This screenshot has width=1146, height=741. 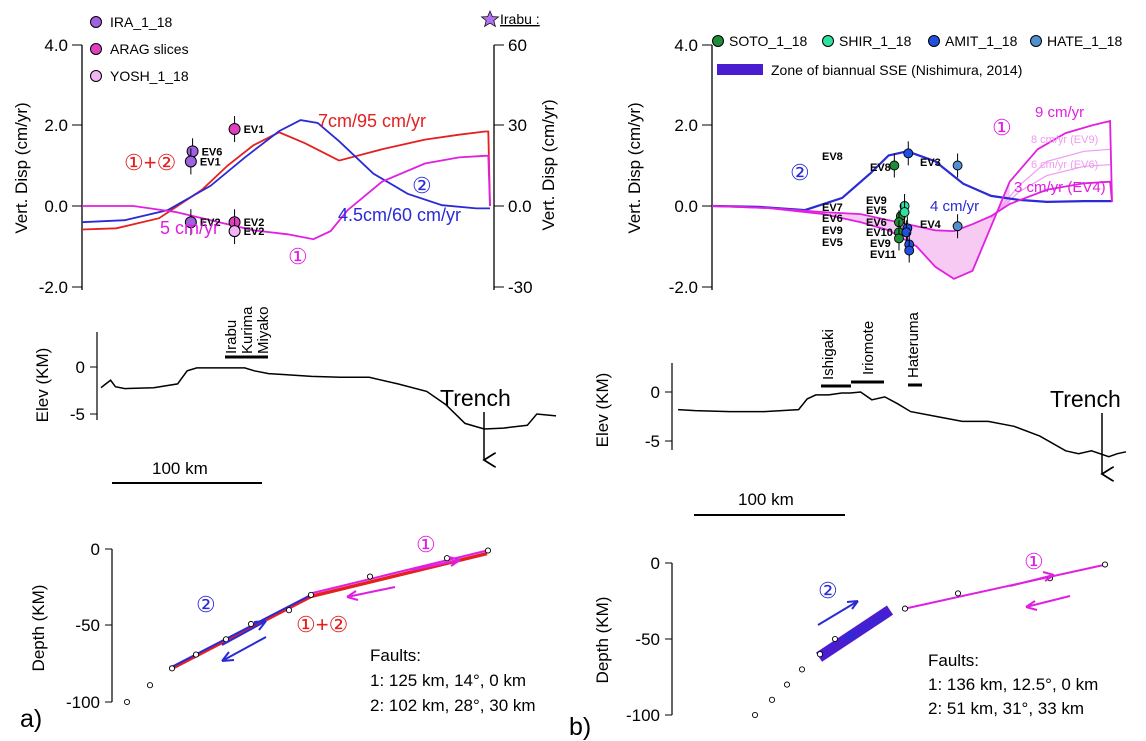 What do you see at coordinates (56, 45) in the screenshot?
I see `a-top-ytick: 4.0` at bounding box center [56, 45].